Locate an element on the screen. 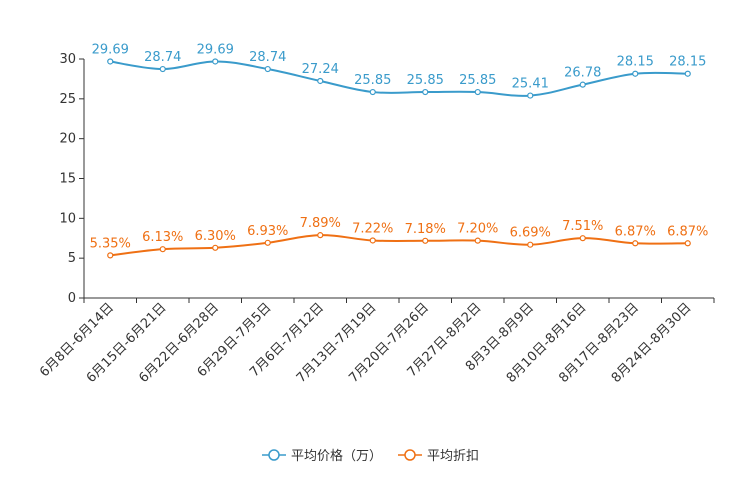 The height and width of the screenshot is (496, 744). data-label: 6.30% is located at coordinates (215, 236).